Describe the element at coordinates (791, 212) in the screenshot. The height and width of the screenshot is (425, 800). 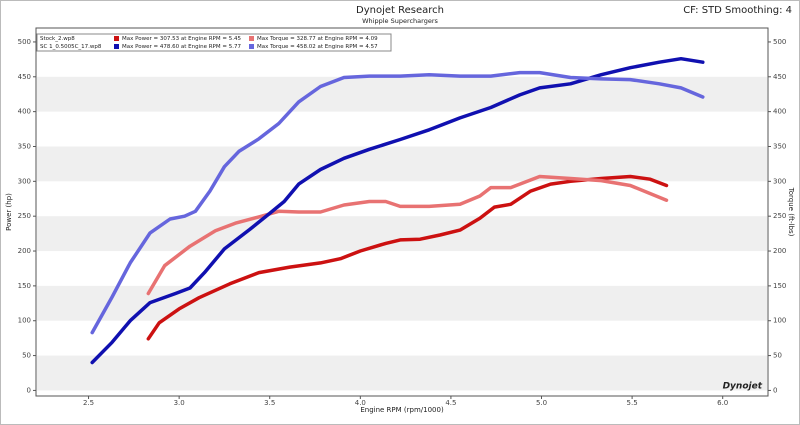
I see `y2-axis-label: Torque (ft-lbs)` at that location.